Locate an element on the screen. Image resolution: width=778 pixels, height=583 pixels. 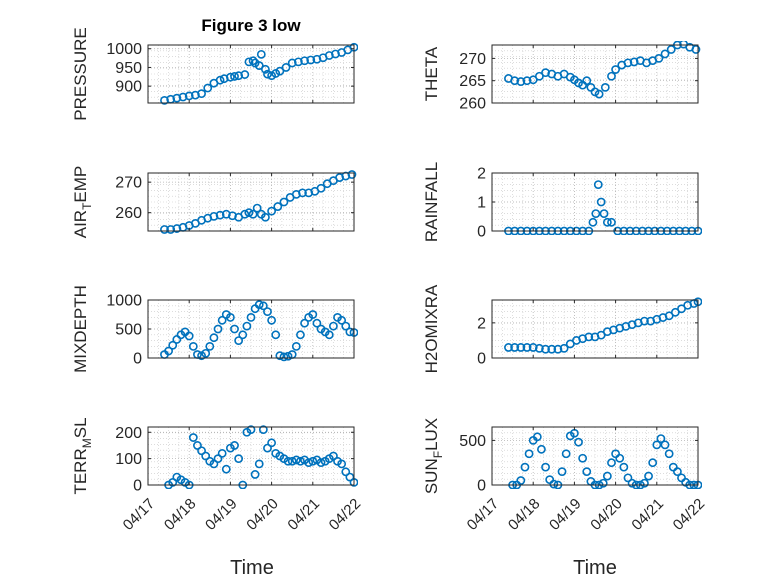
y-axis-label-main: MIXDEPTH is located at coordinates (80, 329).